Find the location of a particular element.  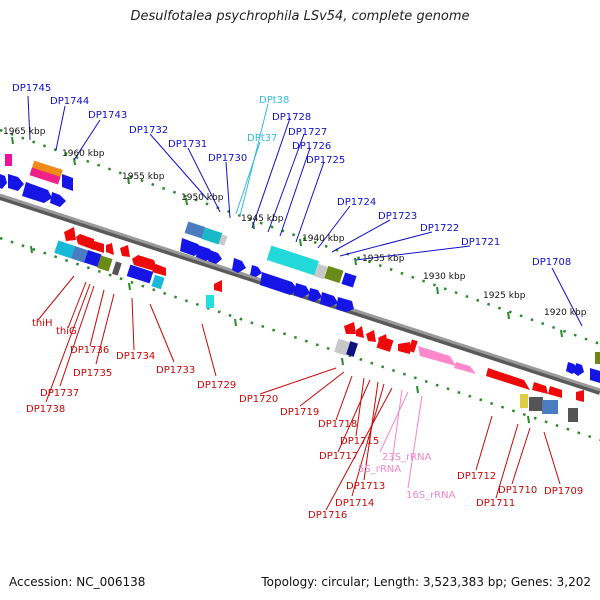

scale-label: 1965 kbp is located at coordinates (24, 132).